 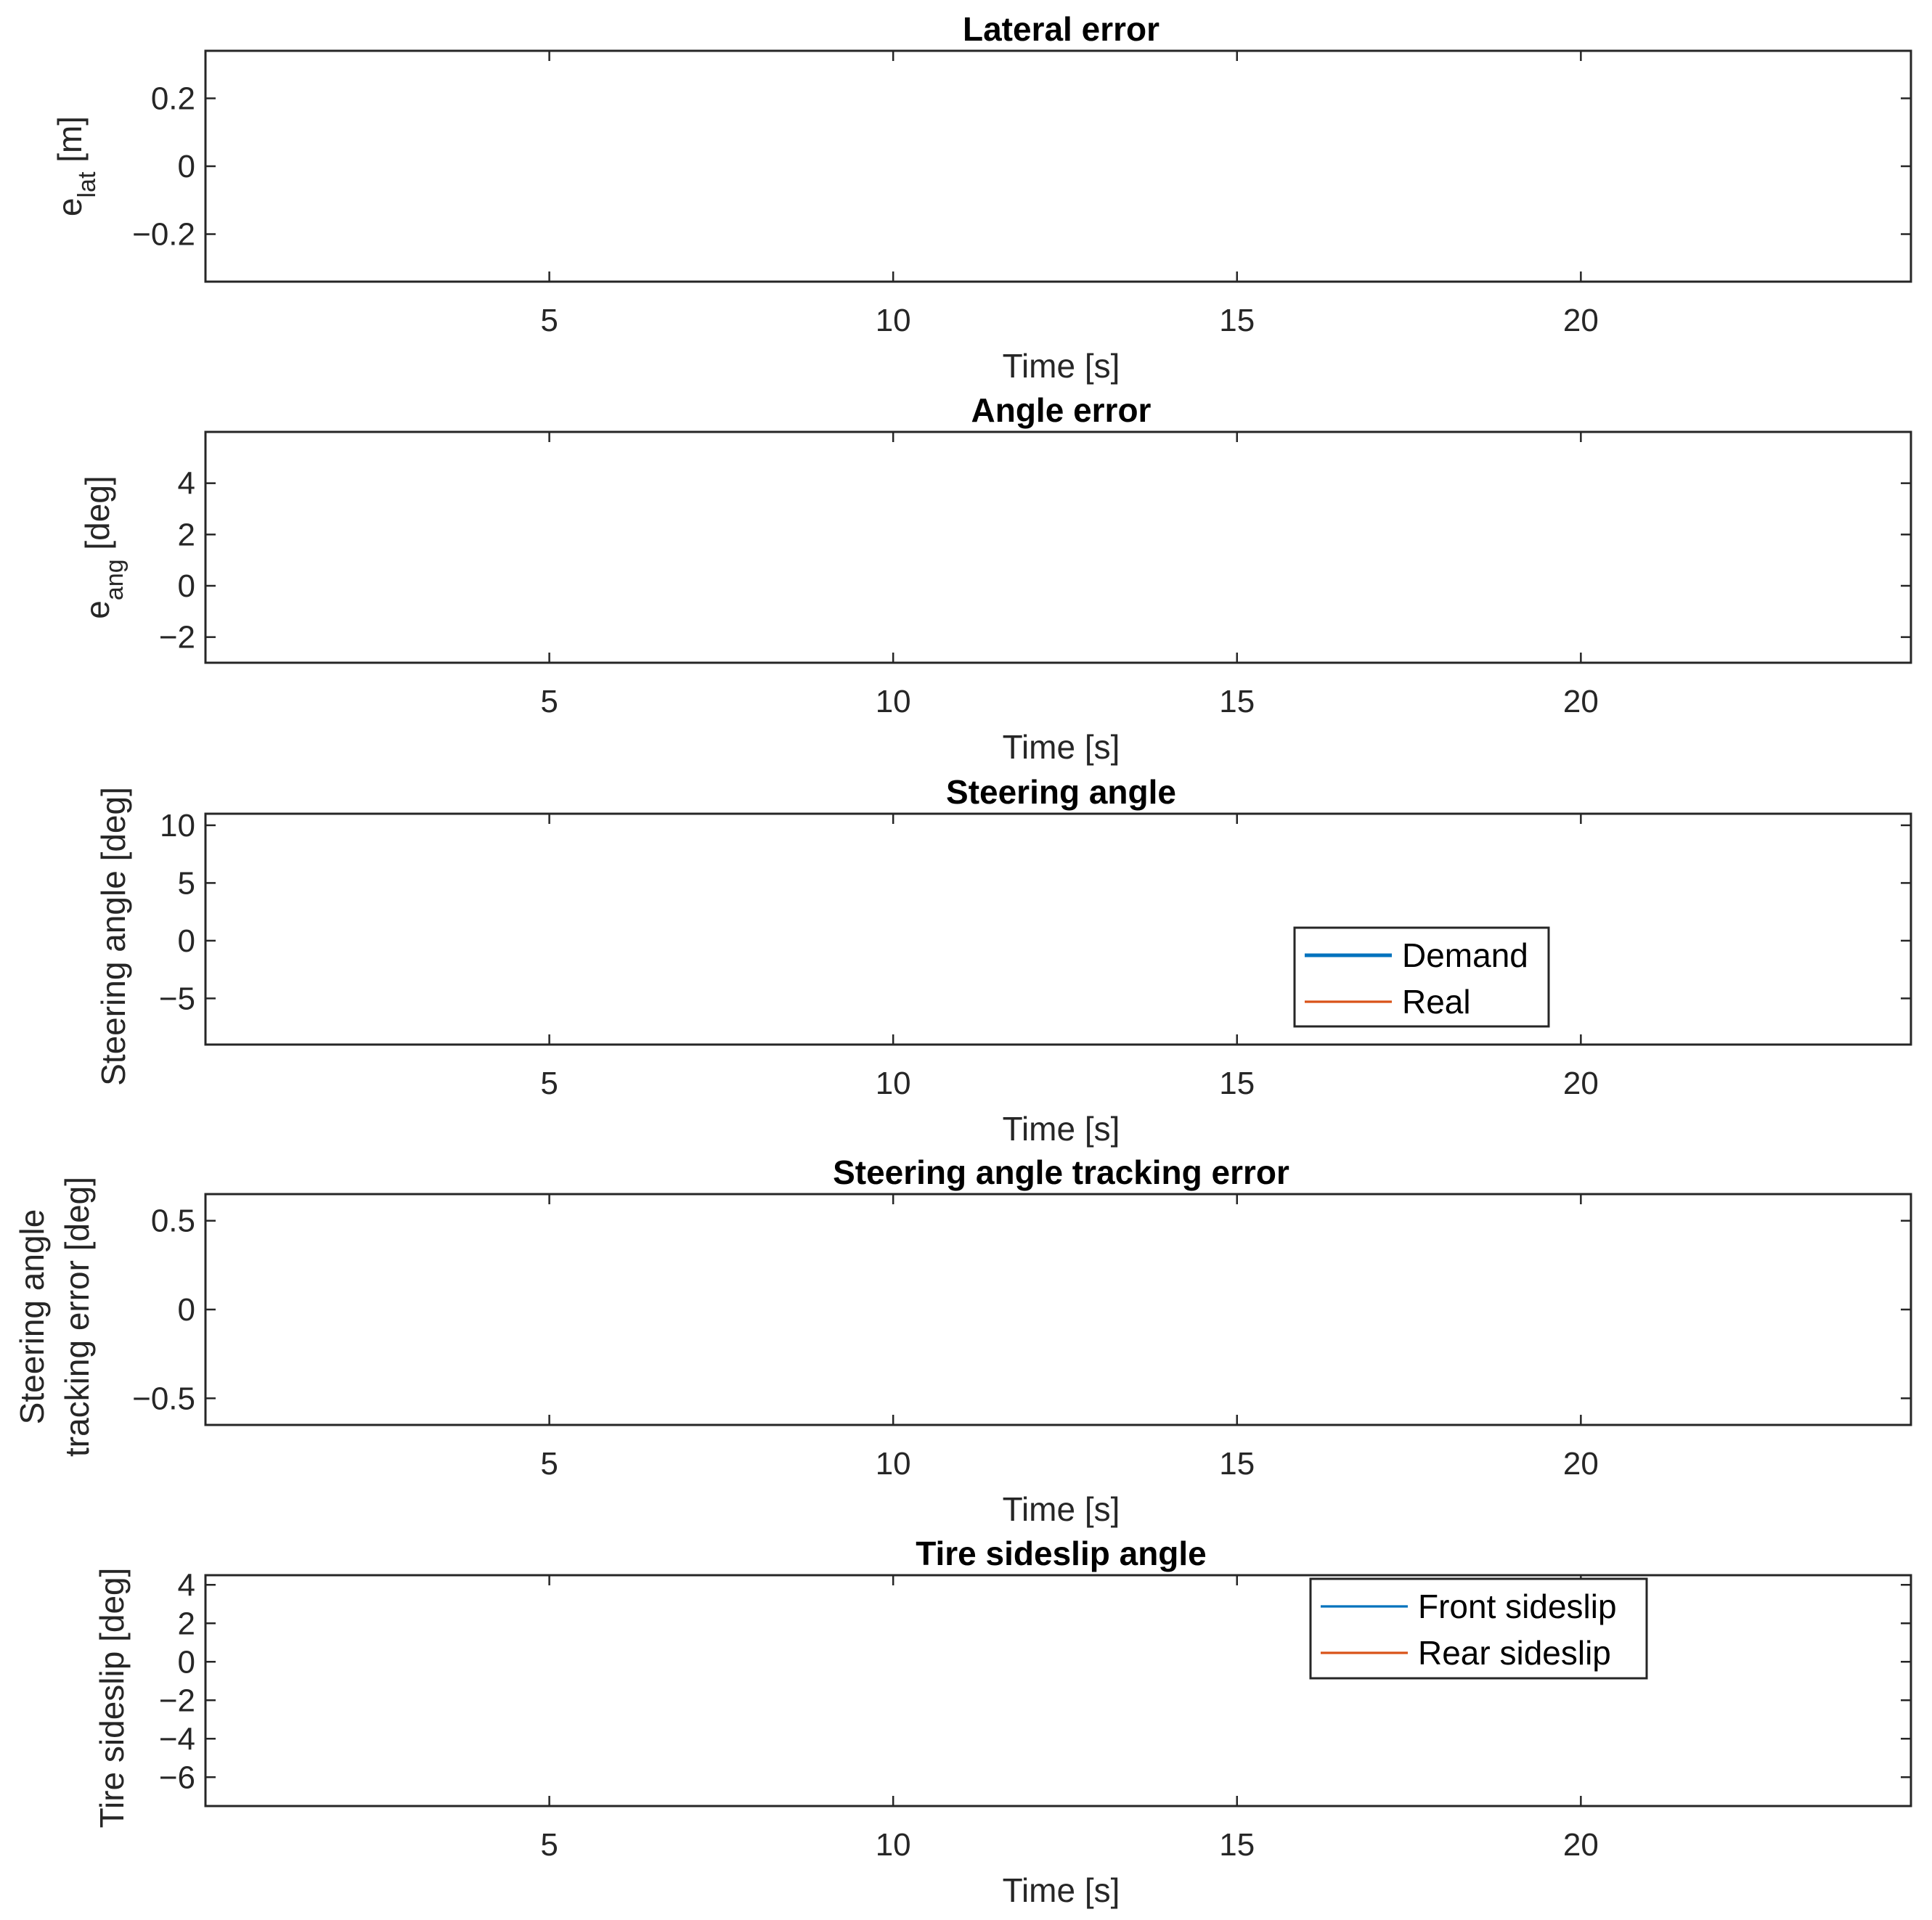 I want to click on y-axis-label-line1: Steering angle, so click(x=32, y=1317).